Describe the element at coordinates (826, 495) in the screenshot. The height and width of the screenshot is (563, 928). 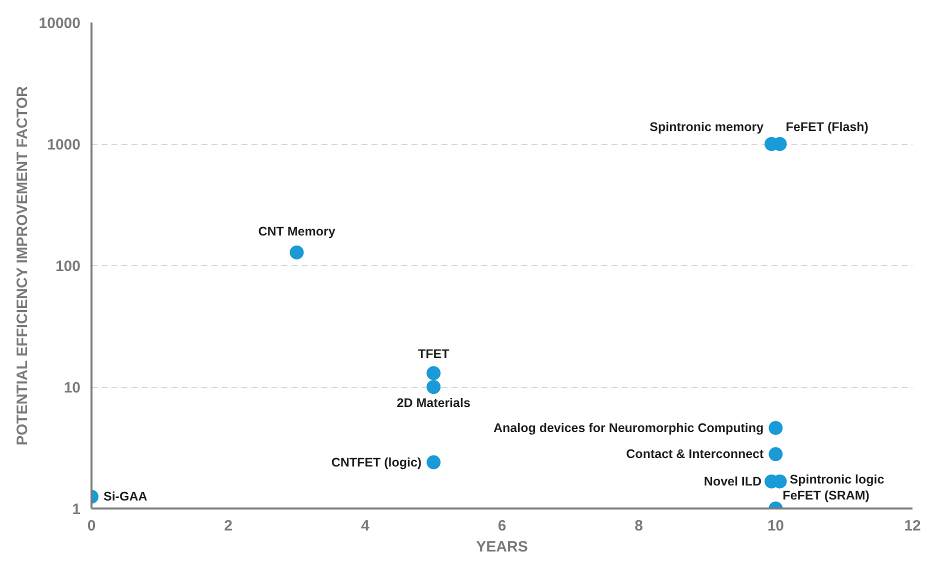
I see `annotation: FeFET (SRAM)` at that location.